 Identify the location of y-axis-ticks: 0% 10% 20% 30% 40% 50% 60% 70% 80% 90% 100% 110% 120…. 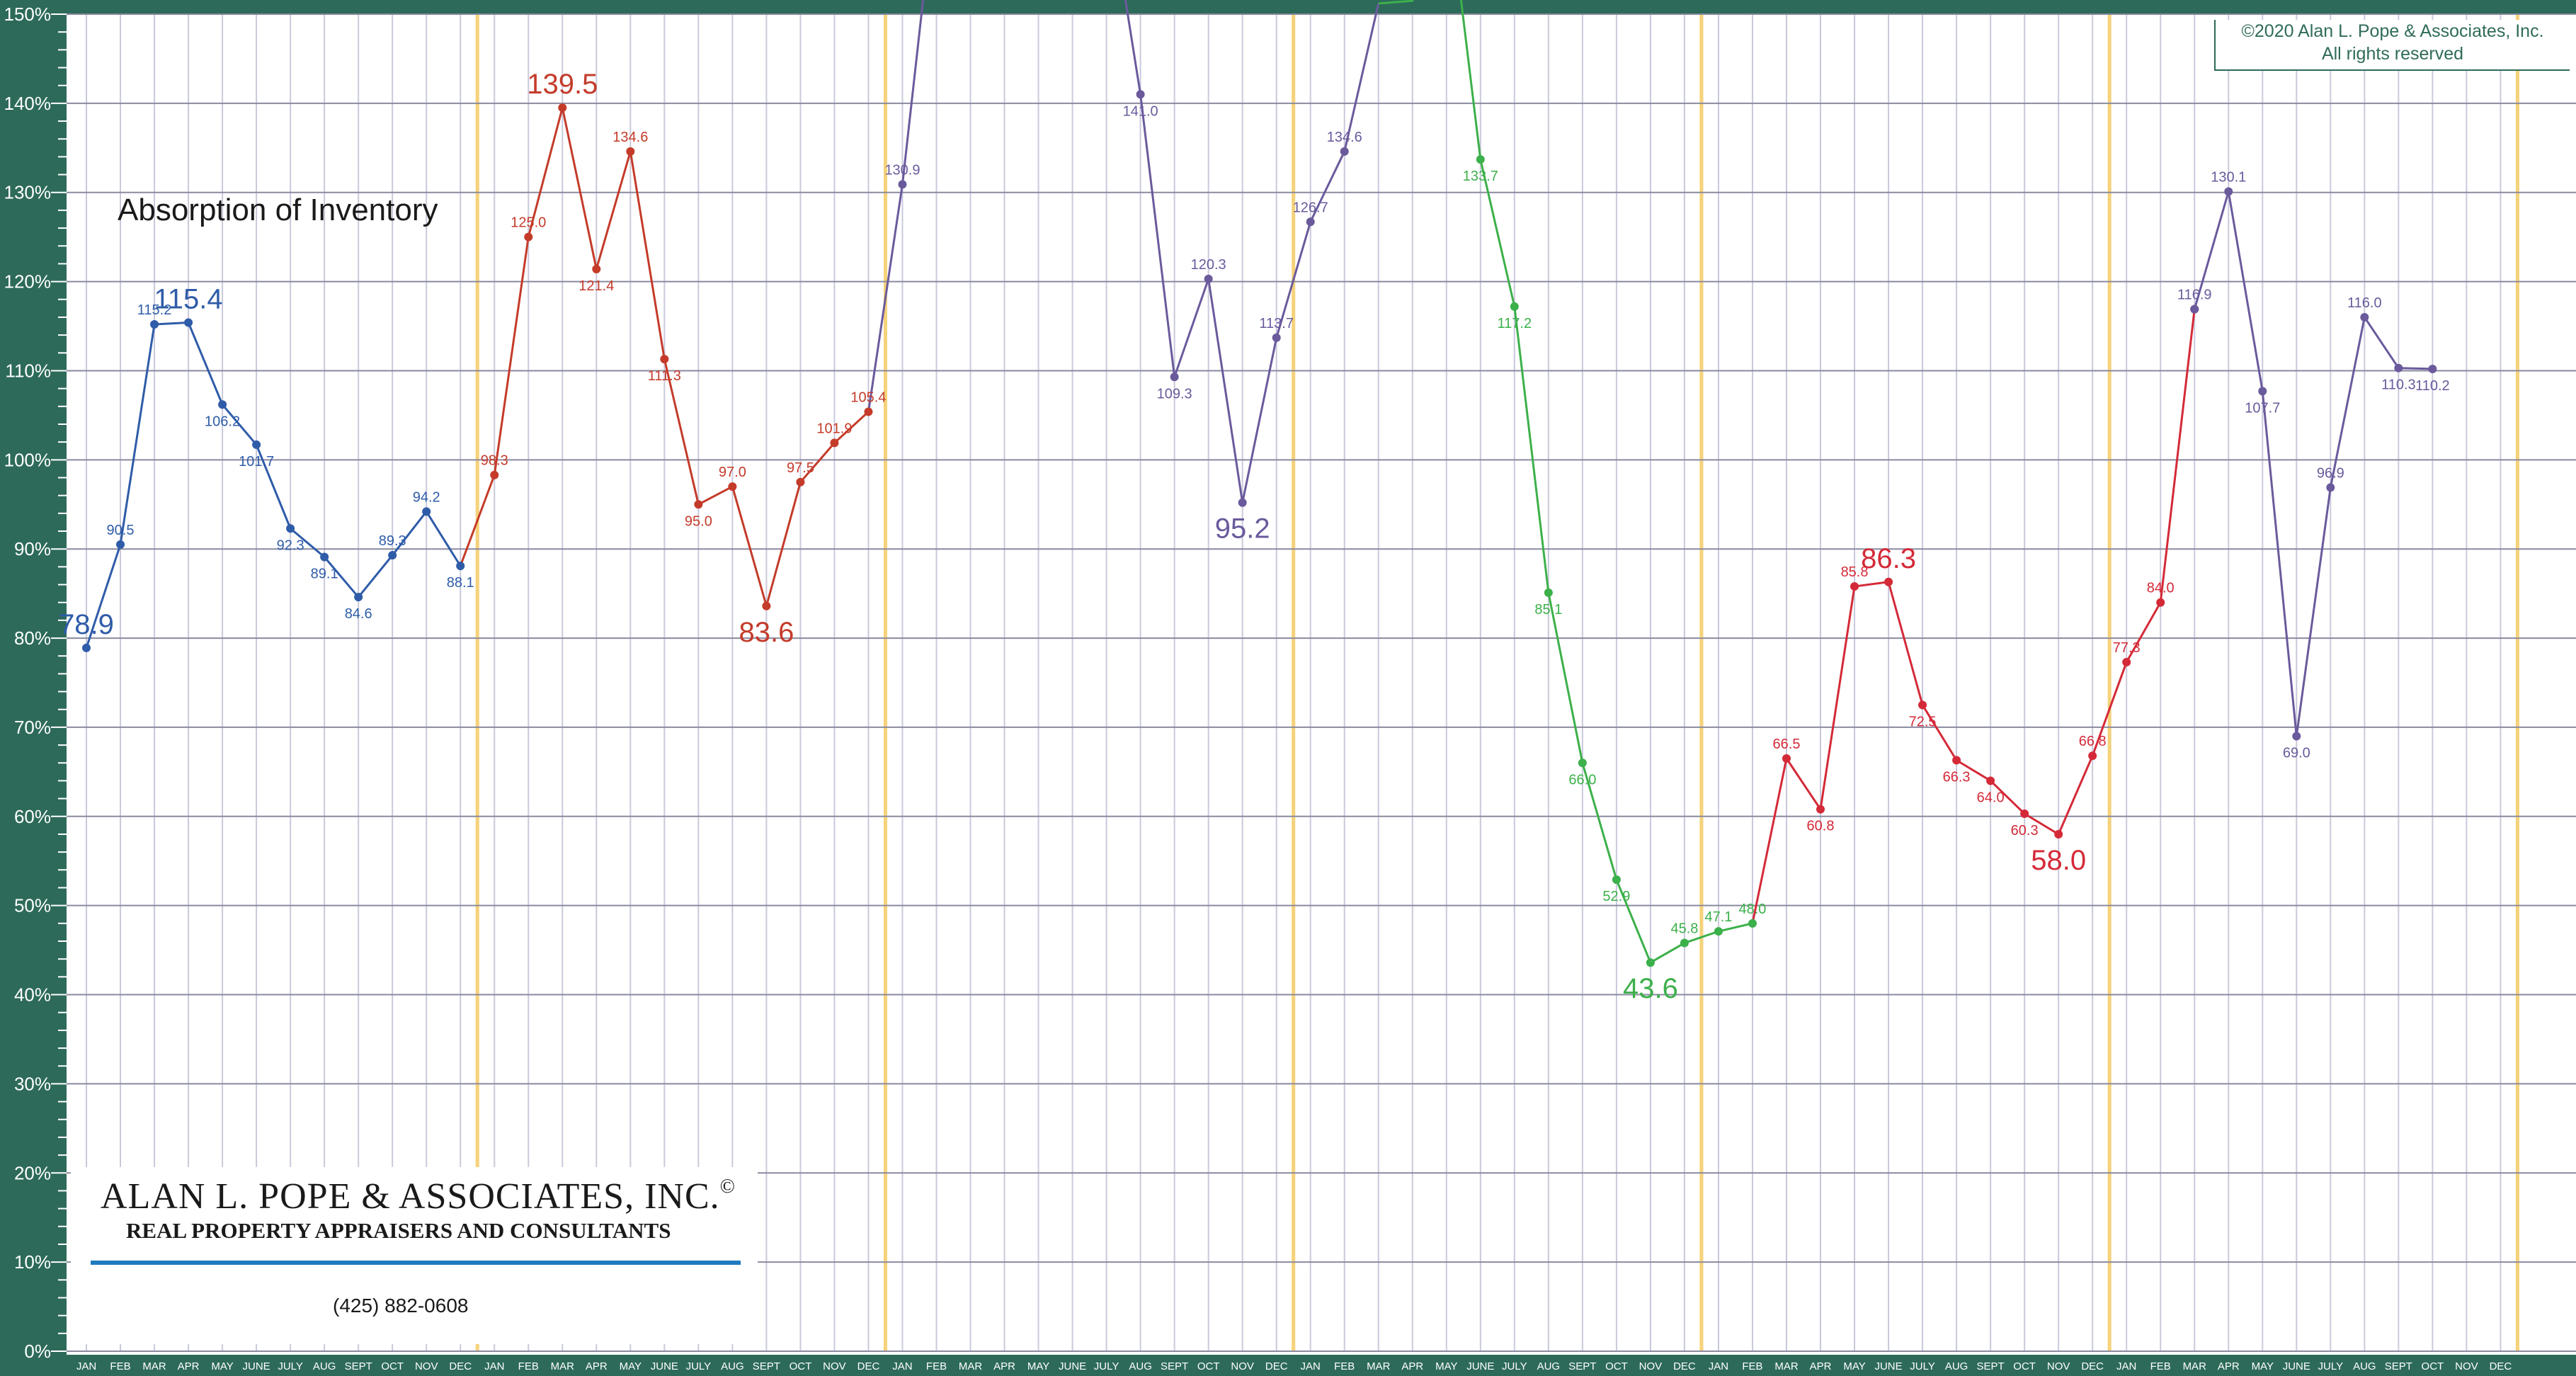
(35, 683).